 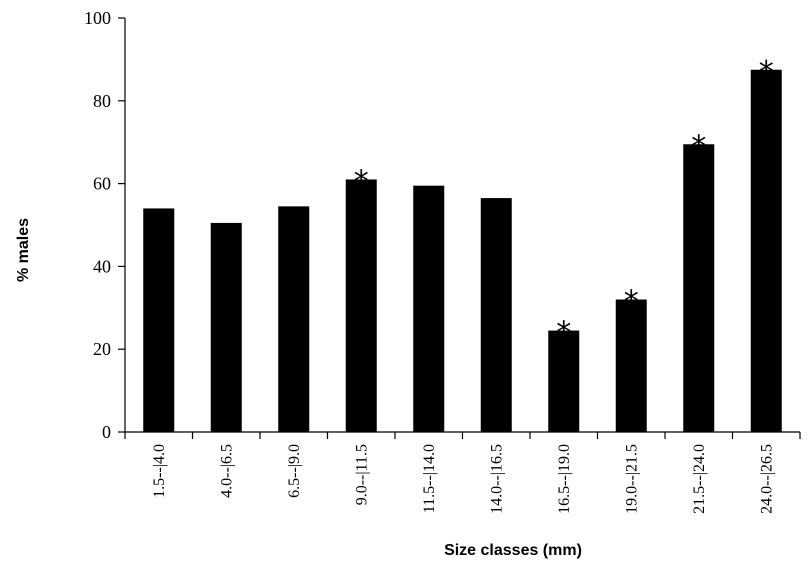 What do you see at coordinates (106, 432) in the screenshot?
I see `y-tick-label: 0` at bounding box center [106, 432].